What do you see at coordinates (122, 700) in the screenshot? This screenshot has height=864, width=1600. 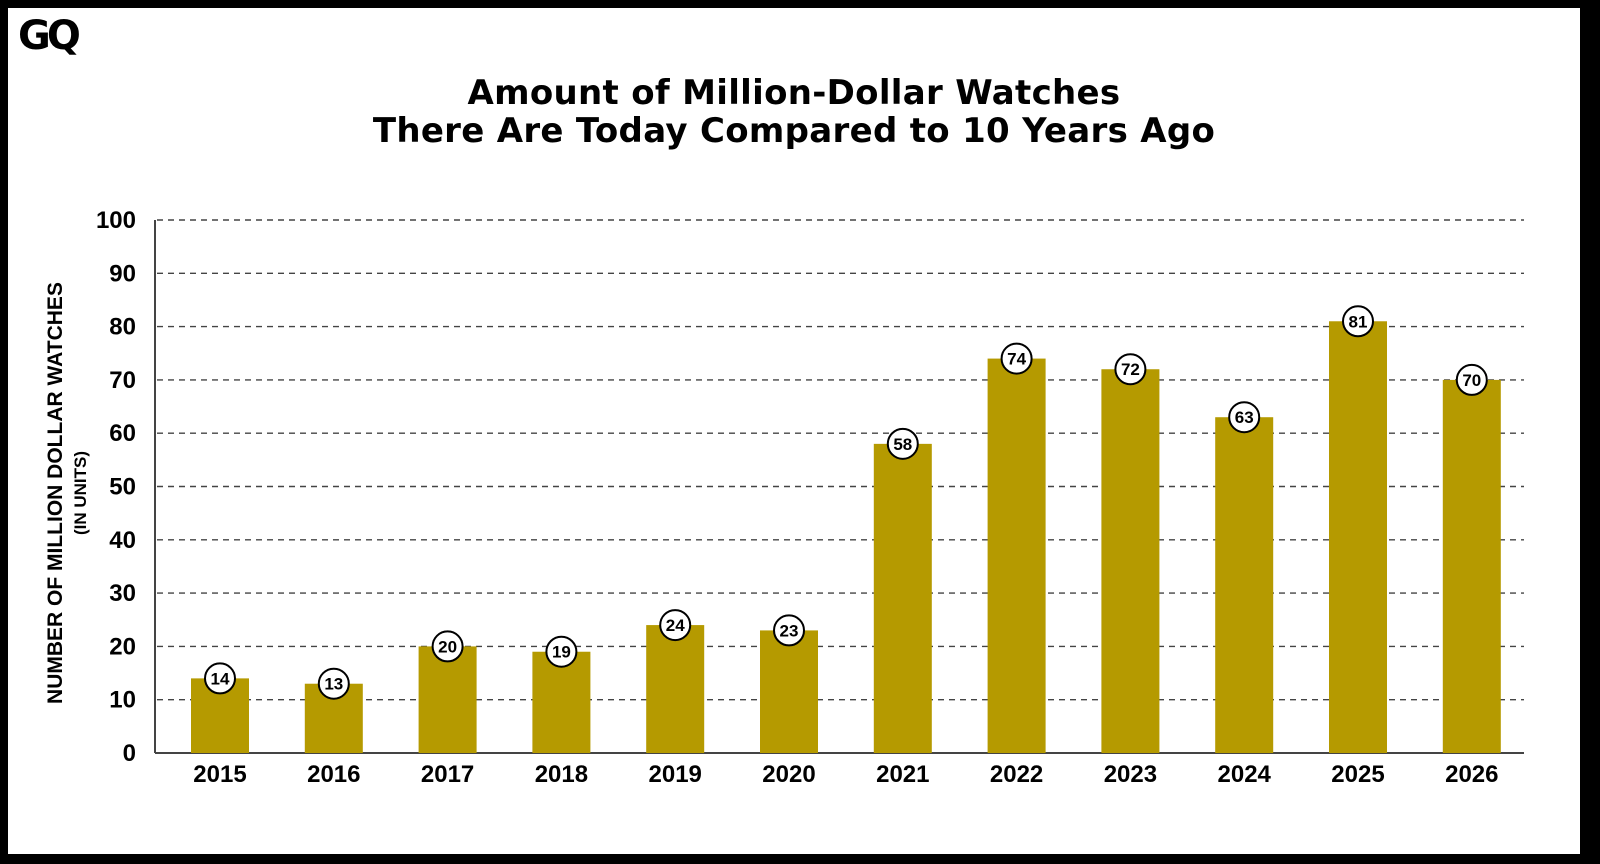 I see `y-tick-label: 10` at bounding box center [122, 700].